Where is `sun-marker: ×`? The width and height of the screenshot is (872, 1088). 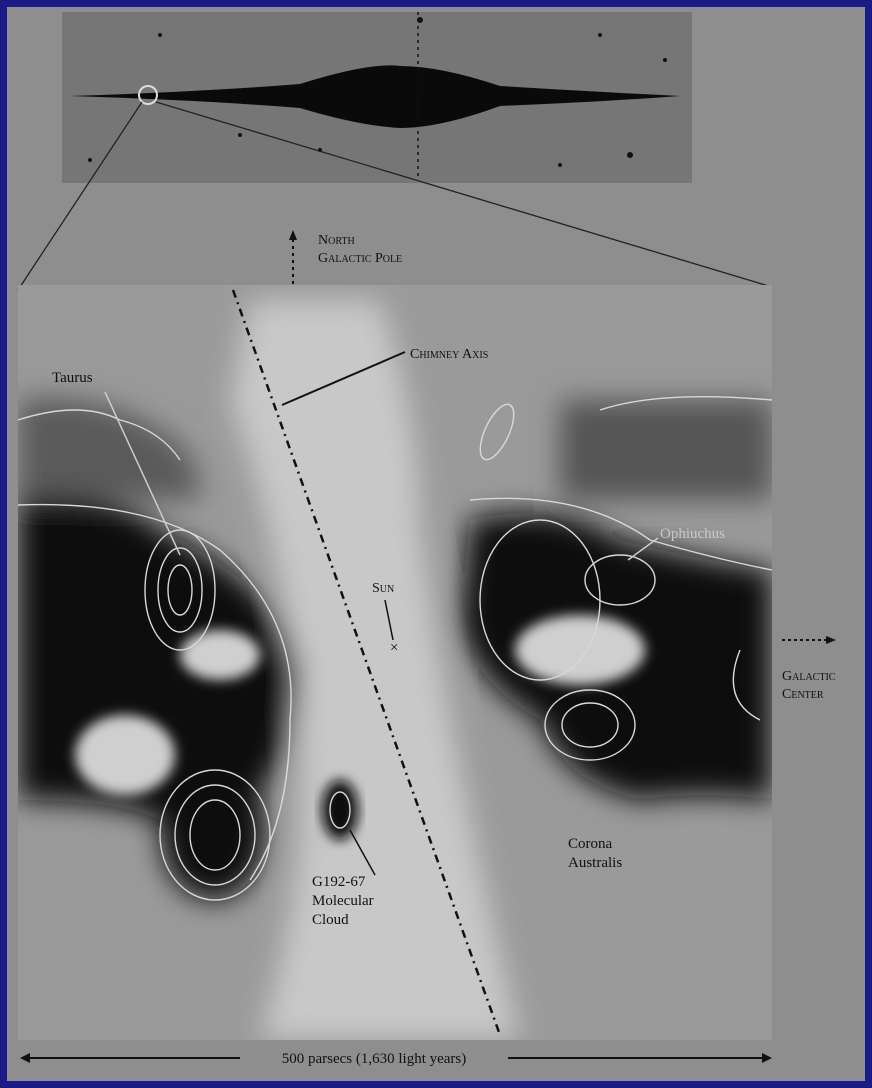 sun-marker: × is located at coordinates (394, 648).